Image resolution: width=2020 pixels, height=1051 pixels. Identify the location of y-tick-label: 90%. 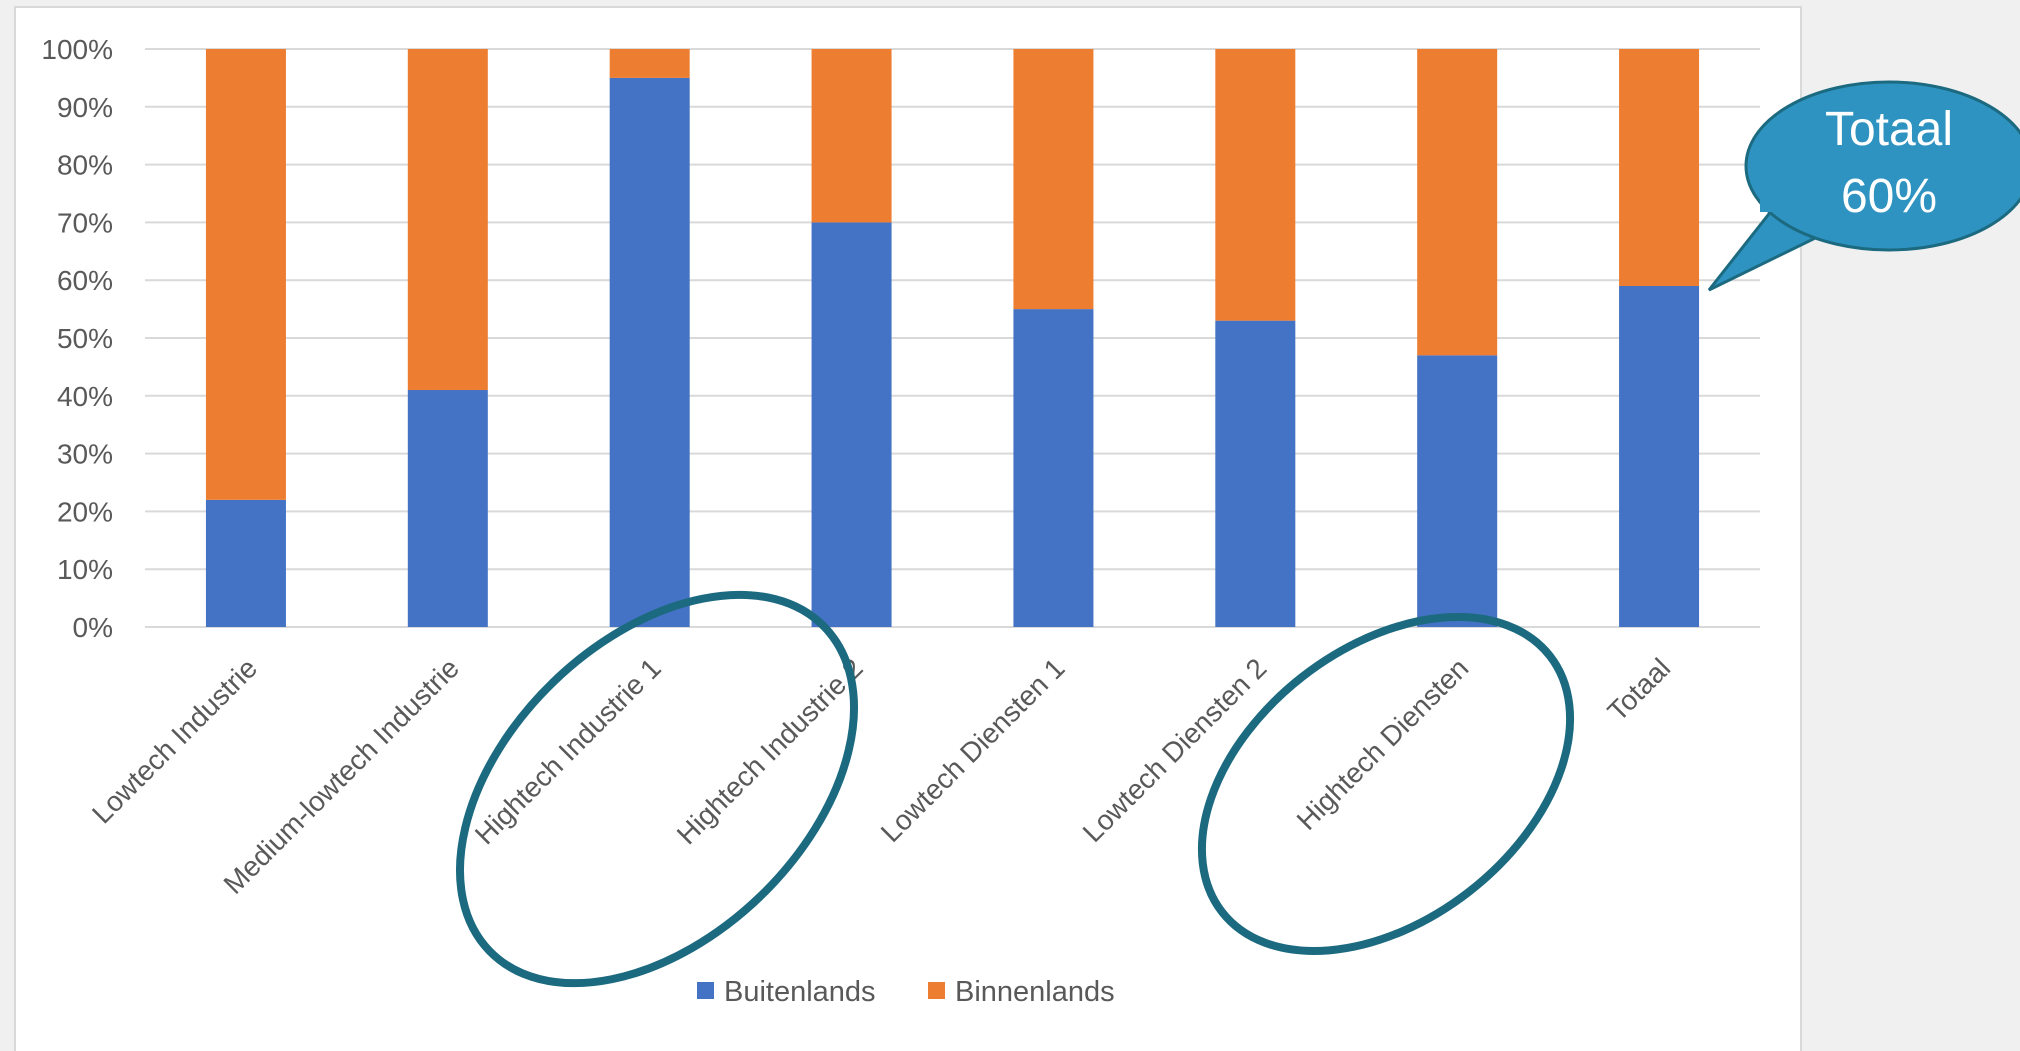
(85, 107).